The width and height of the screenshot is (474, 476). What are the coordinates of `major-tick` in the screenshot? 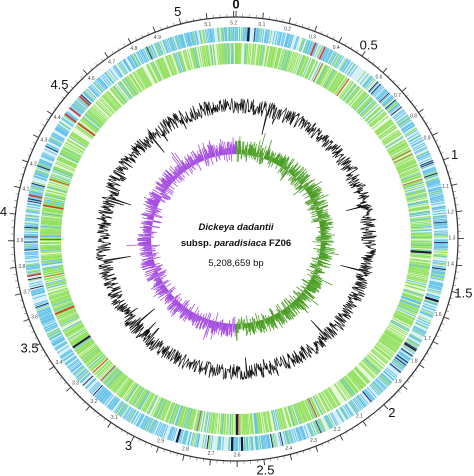 It's located at (180, 21).